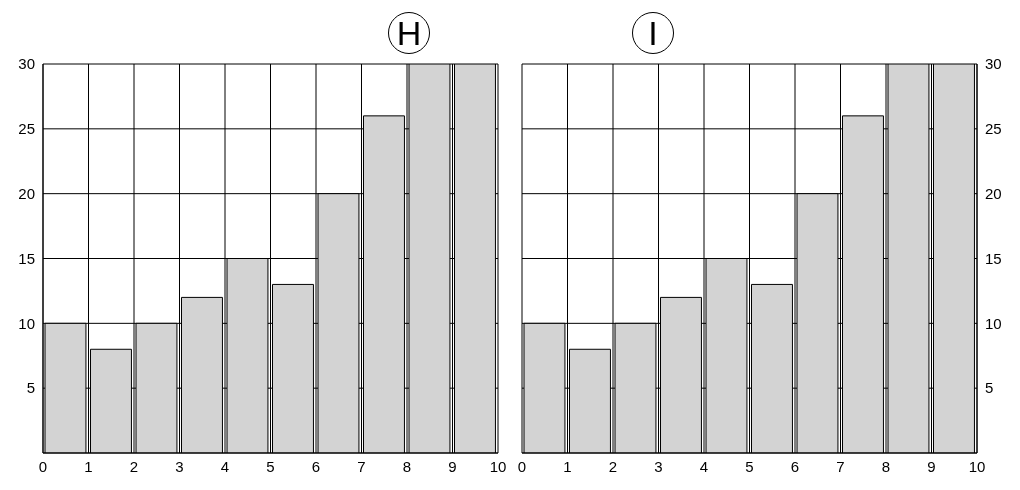  I want to click on chart-title: H, so click(409, 33).